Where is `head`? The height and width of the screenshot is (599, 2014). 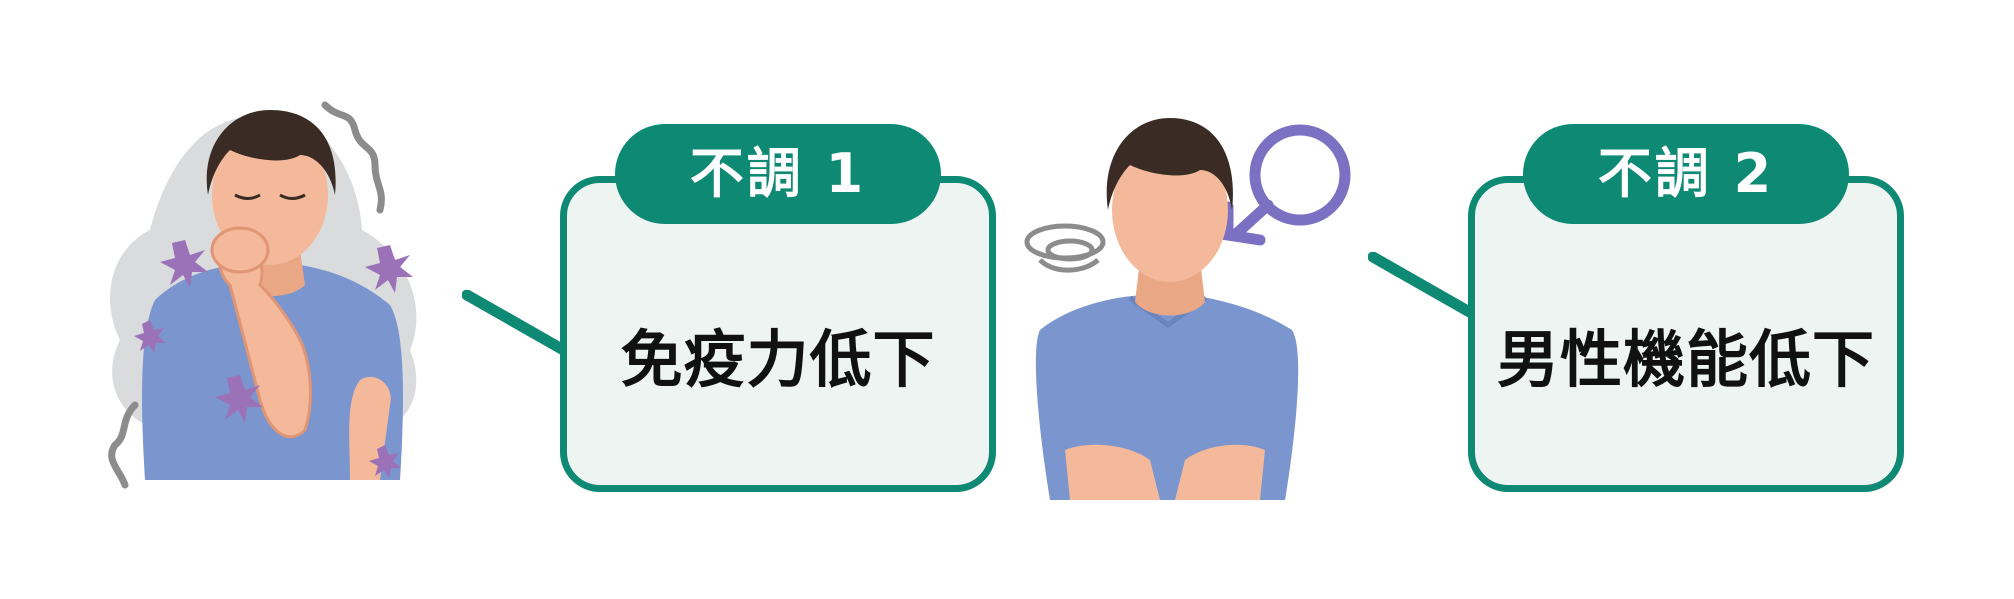
head is located at coordinates (1170, 210).